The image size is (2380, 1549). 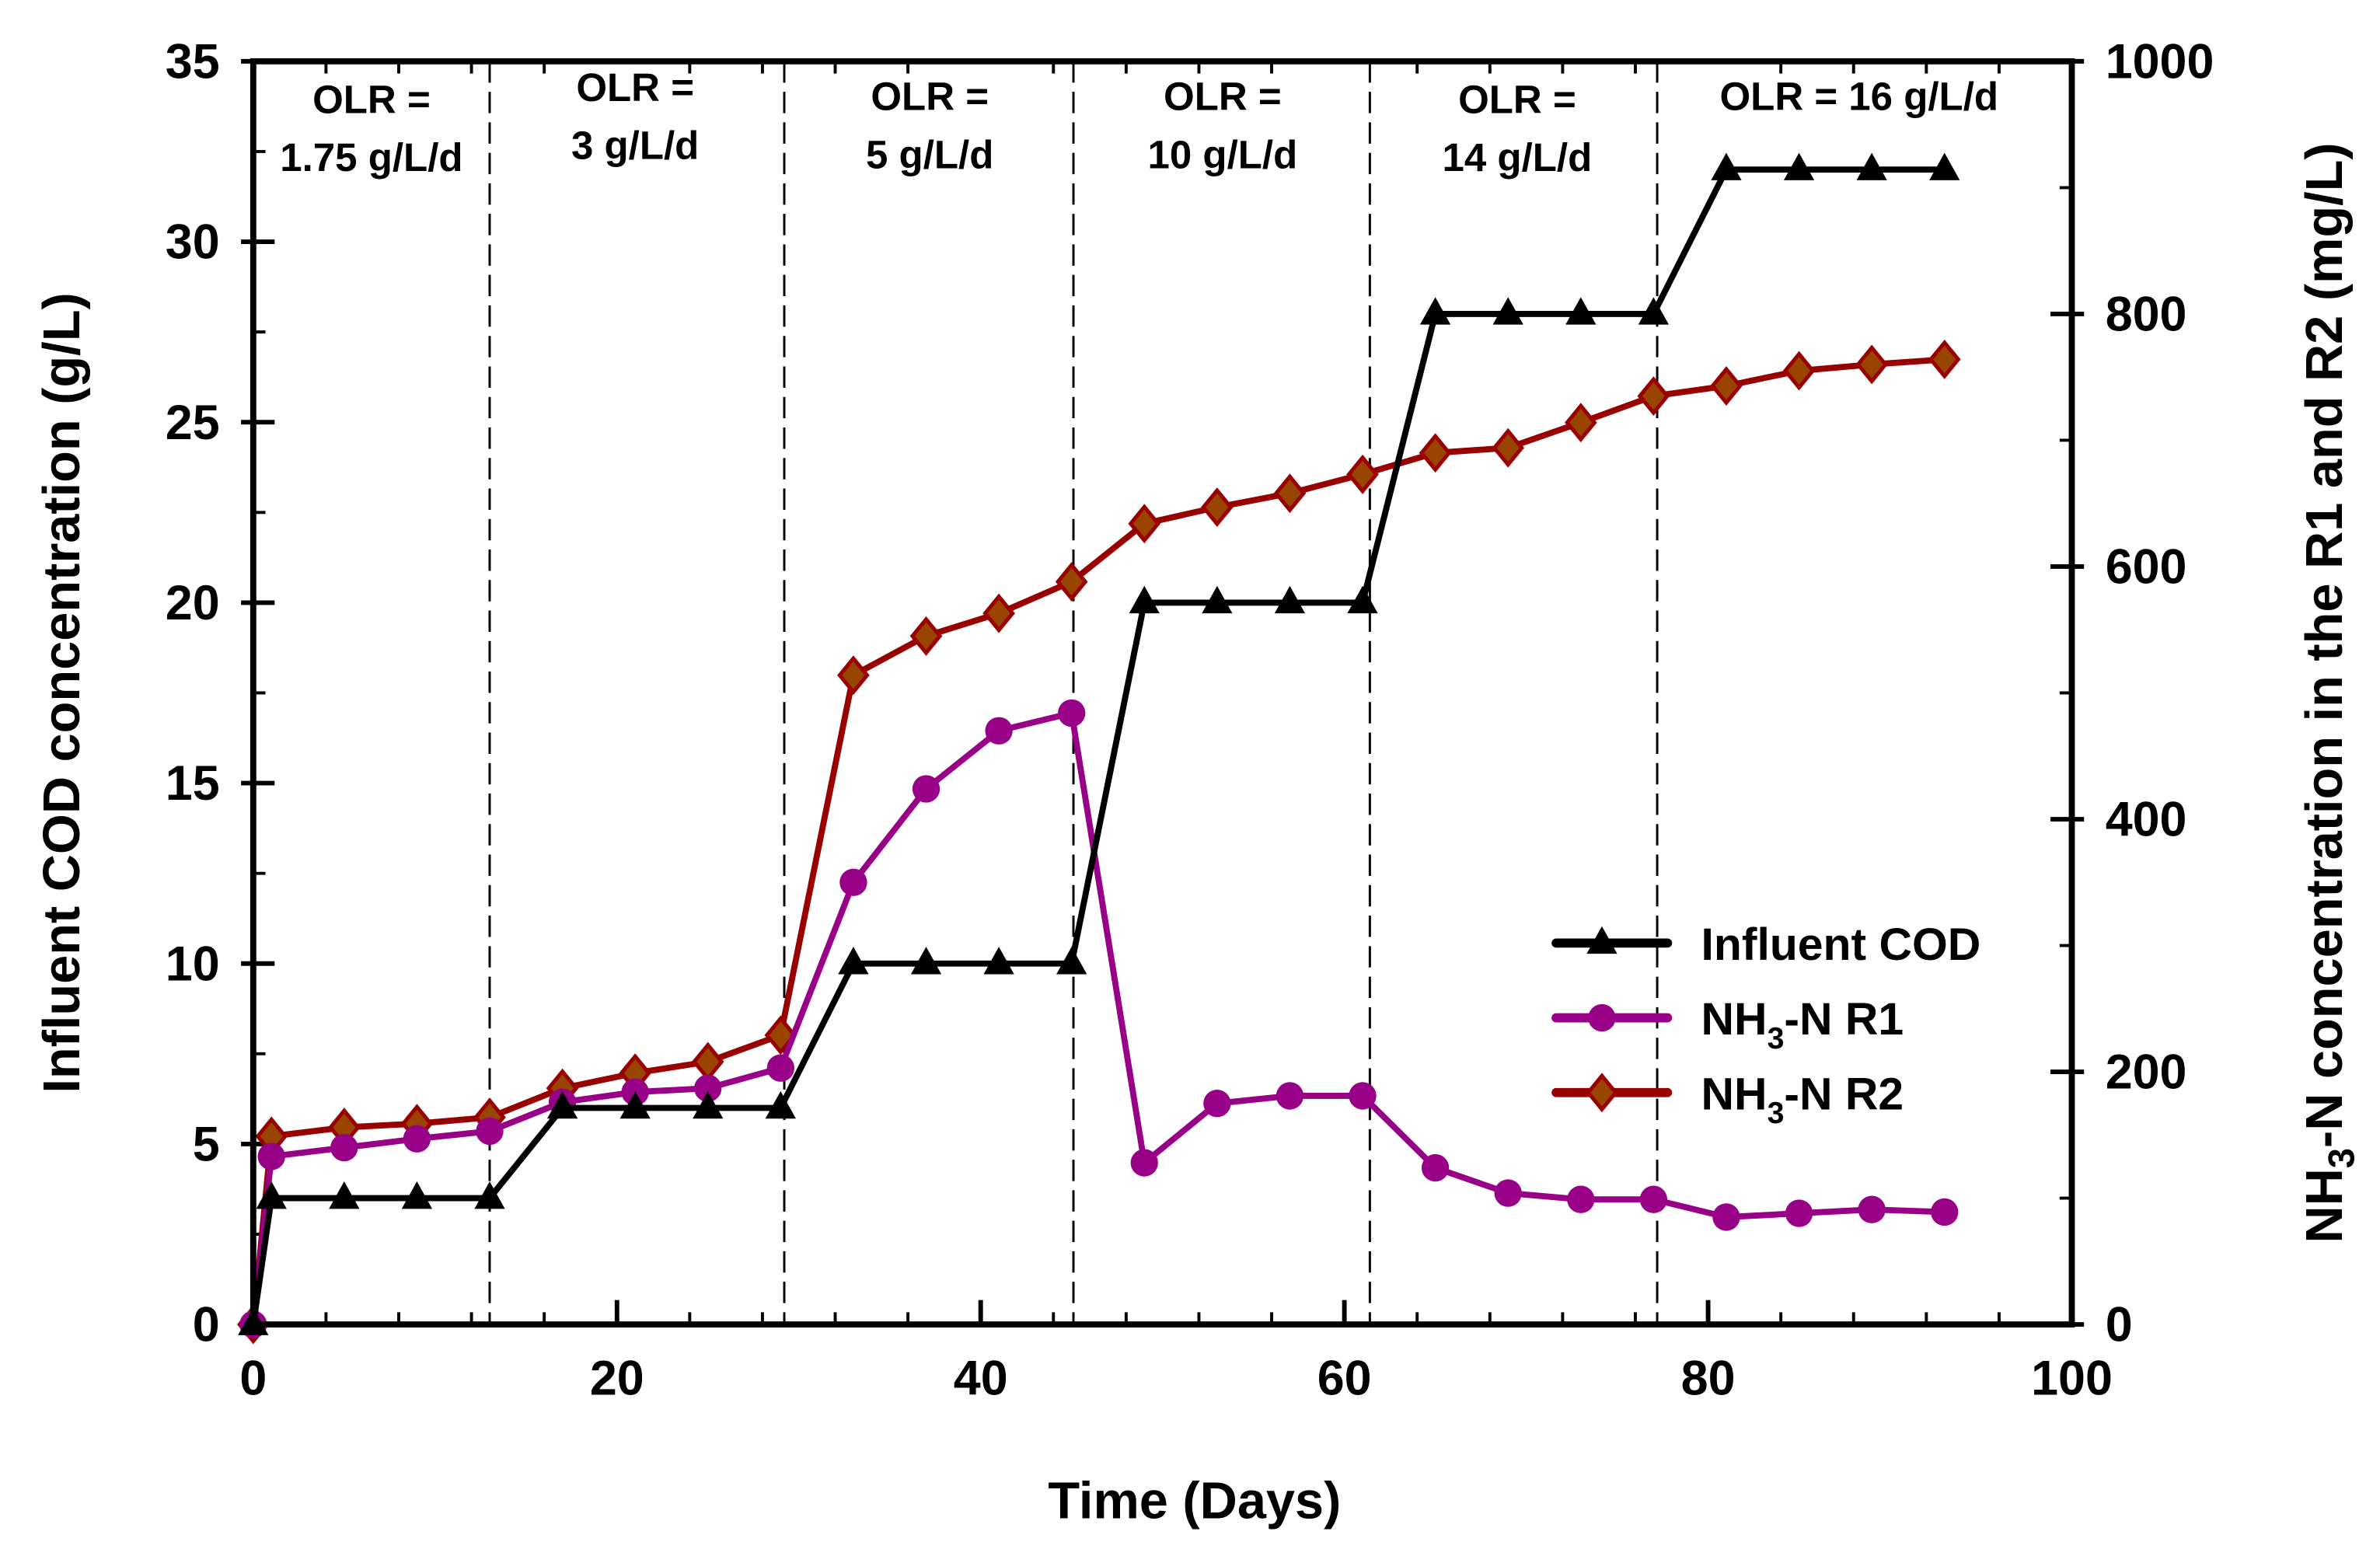 What do you see at coordinates (930, 154) in the screenshot?
I see `olr-annotation: 5 g/L/d` at bounding box center [930, 154].